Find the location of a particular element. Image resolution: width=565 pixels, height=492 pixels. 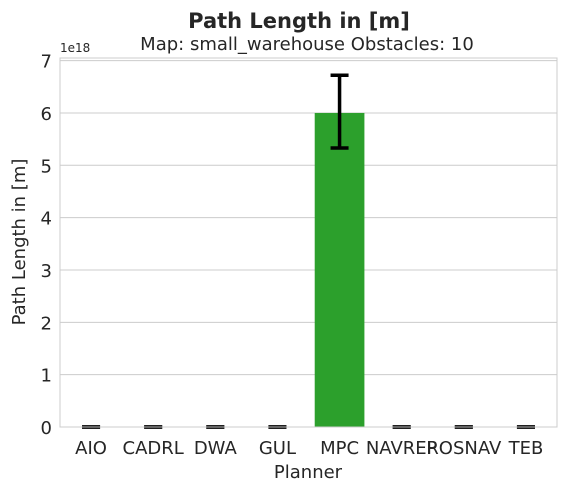

x-tick-label: GUL is located at coordinates (277, 448).